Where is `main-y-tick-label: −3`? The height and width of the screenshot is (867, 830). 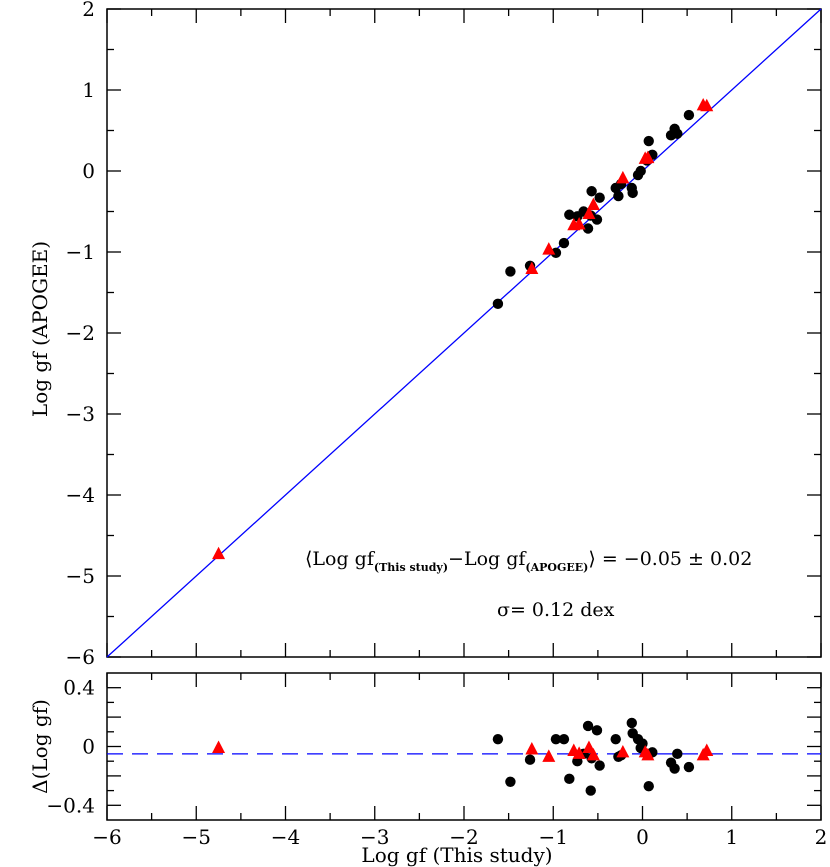
main-y-tick-label: −3 is located at coordinates (80, 414).